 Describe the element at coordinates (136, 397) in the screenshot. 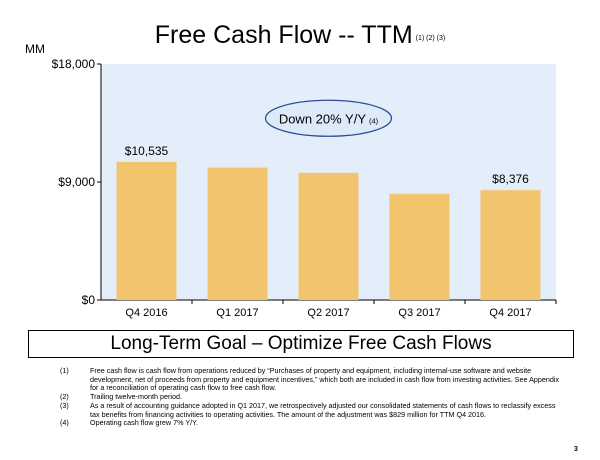

I see `footnote-text: Trailing twelve-month period.` at that location.